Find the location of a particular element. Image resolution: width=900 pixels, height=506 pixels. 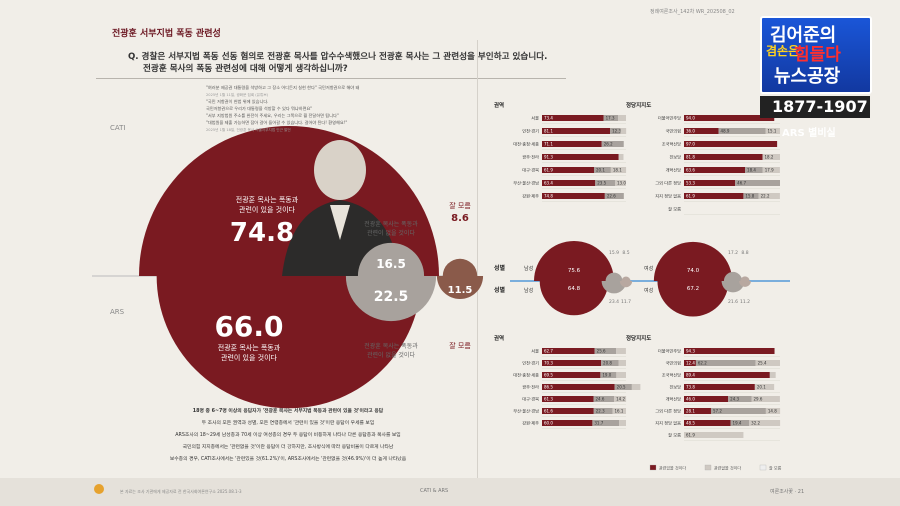

logo-red: 힘들다 is located at coordinates (817, 55).